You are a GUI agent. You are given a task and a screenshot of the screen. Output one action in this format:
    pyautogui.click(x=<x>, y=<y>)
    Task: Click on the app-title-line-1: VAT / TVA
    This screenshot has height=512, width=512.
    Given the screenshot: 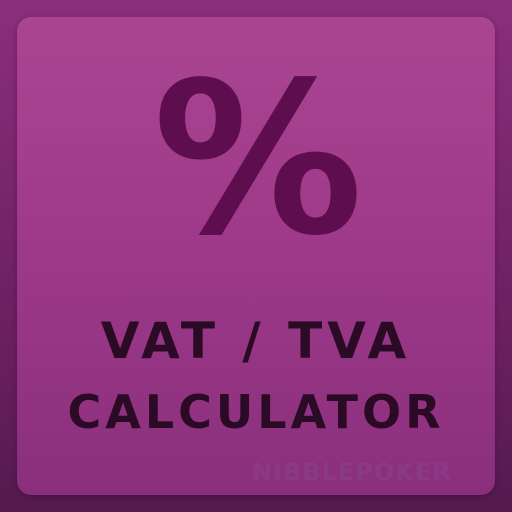 What is the action you would take?
    pyautogui.click(x=256, y=341)
    